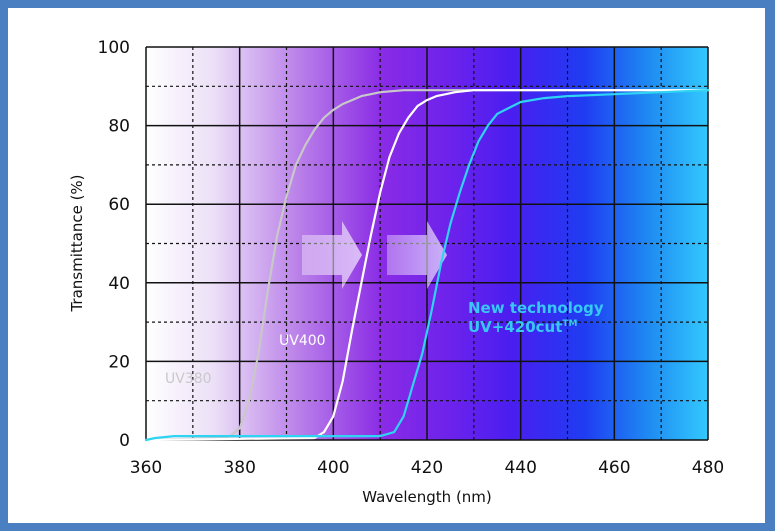 Image resolution: width=775 pixels, height=531 pixels. Describe the element at coordinates (614, 468) in the screenshot. I see `x-tick-label: 460` at that location.